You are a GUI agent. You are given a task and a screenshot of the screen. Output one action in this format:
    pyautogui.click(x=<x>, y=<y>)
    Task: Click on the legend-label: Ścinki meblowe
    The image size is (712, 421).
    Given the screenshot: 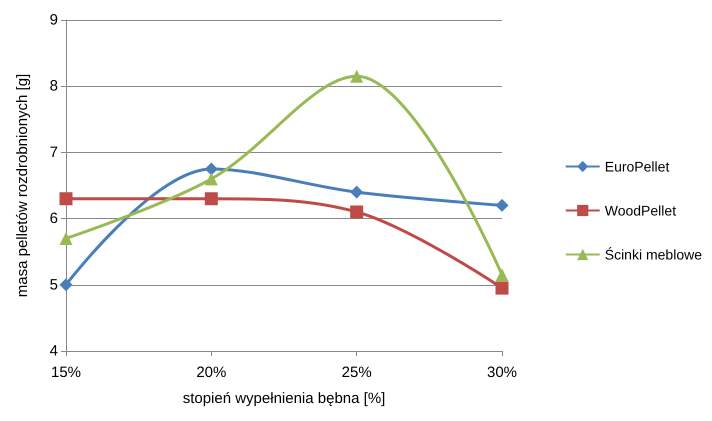 What is the action you would take?
    pyautogui.click(x=653, y=254)
    